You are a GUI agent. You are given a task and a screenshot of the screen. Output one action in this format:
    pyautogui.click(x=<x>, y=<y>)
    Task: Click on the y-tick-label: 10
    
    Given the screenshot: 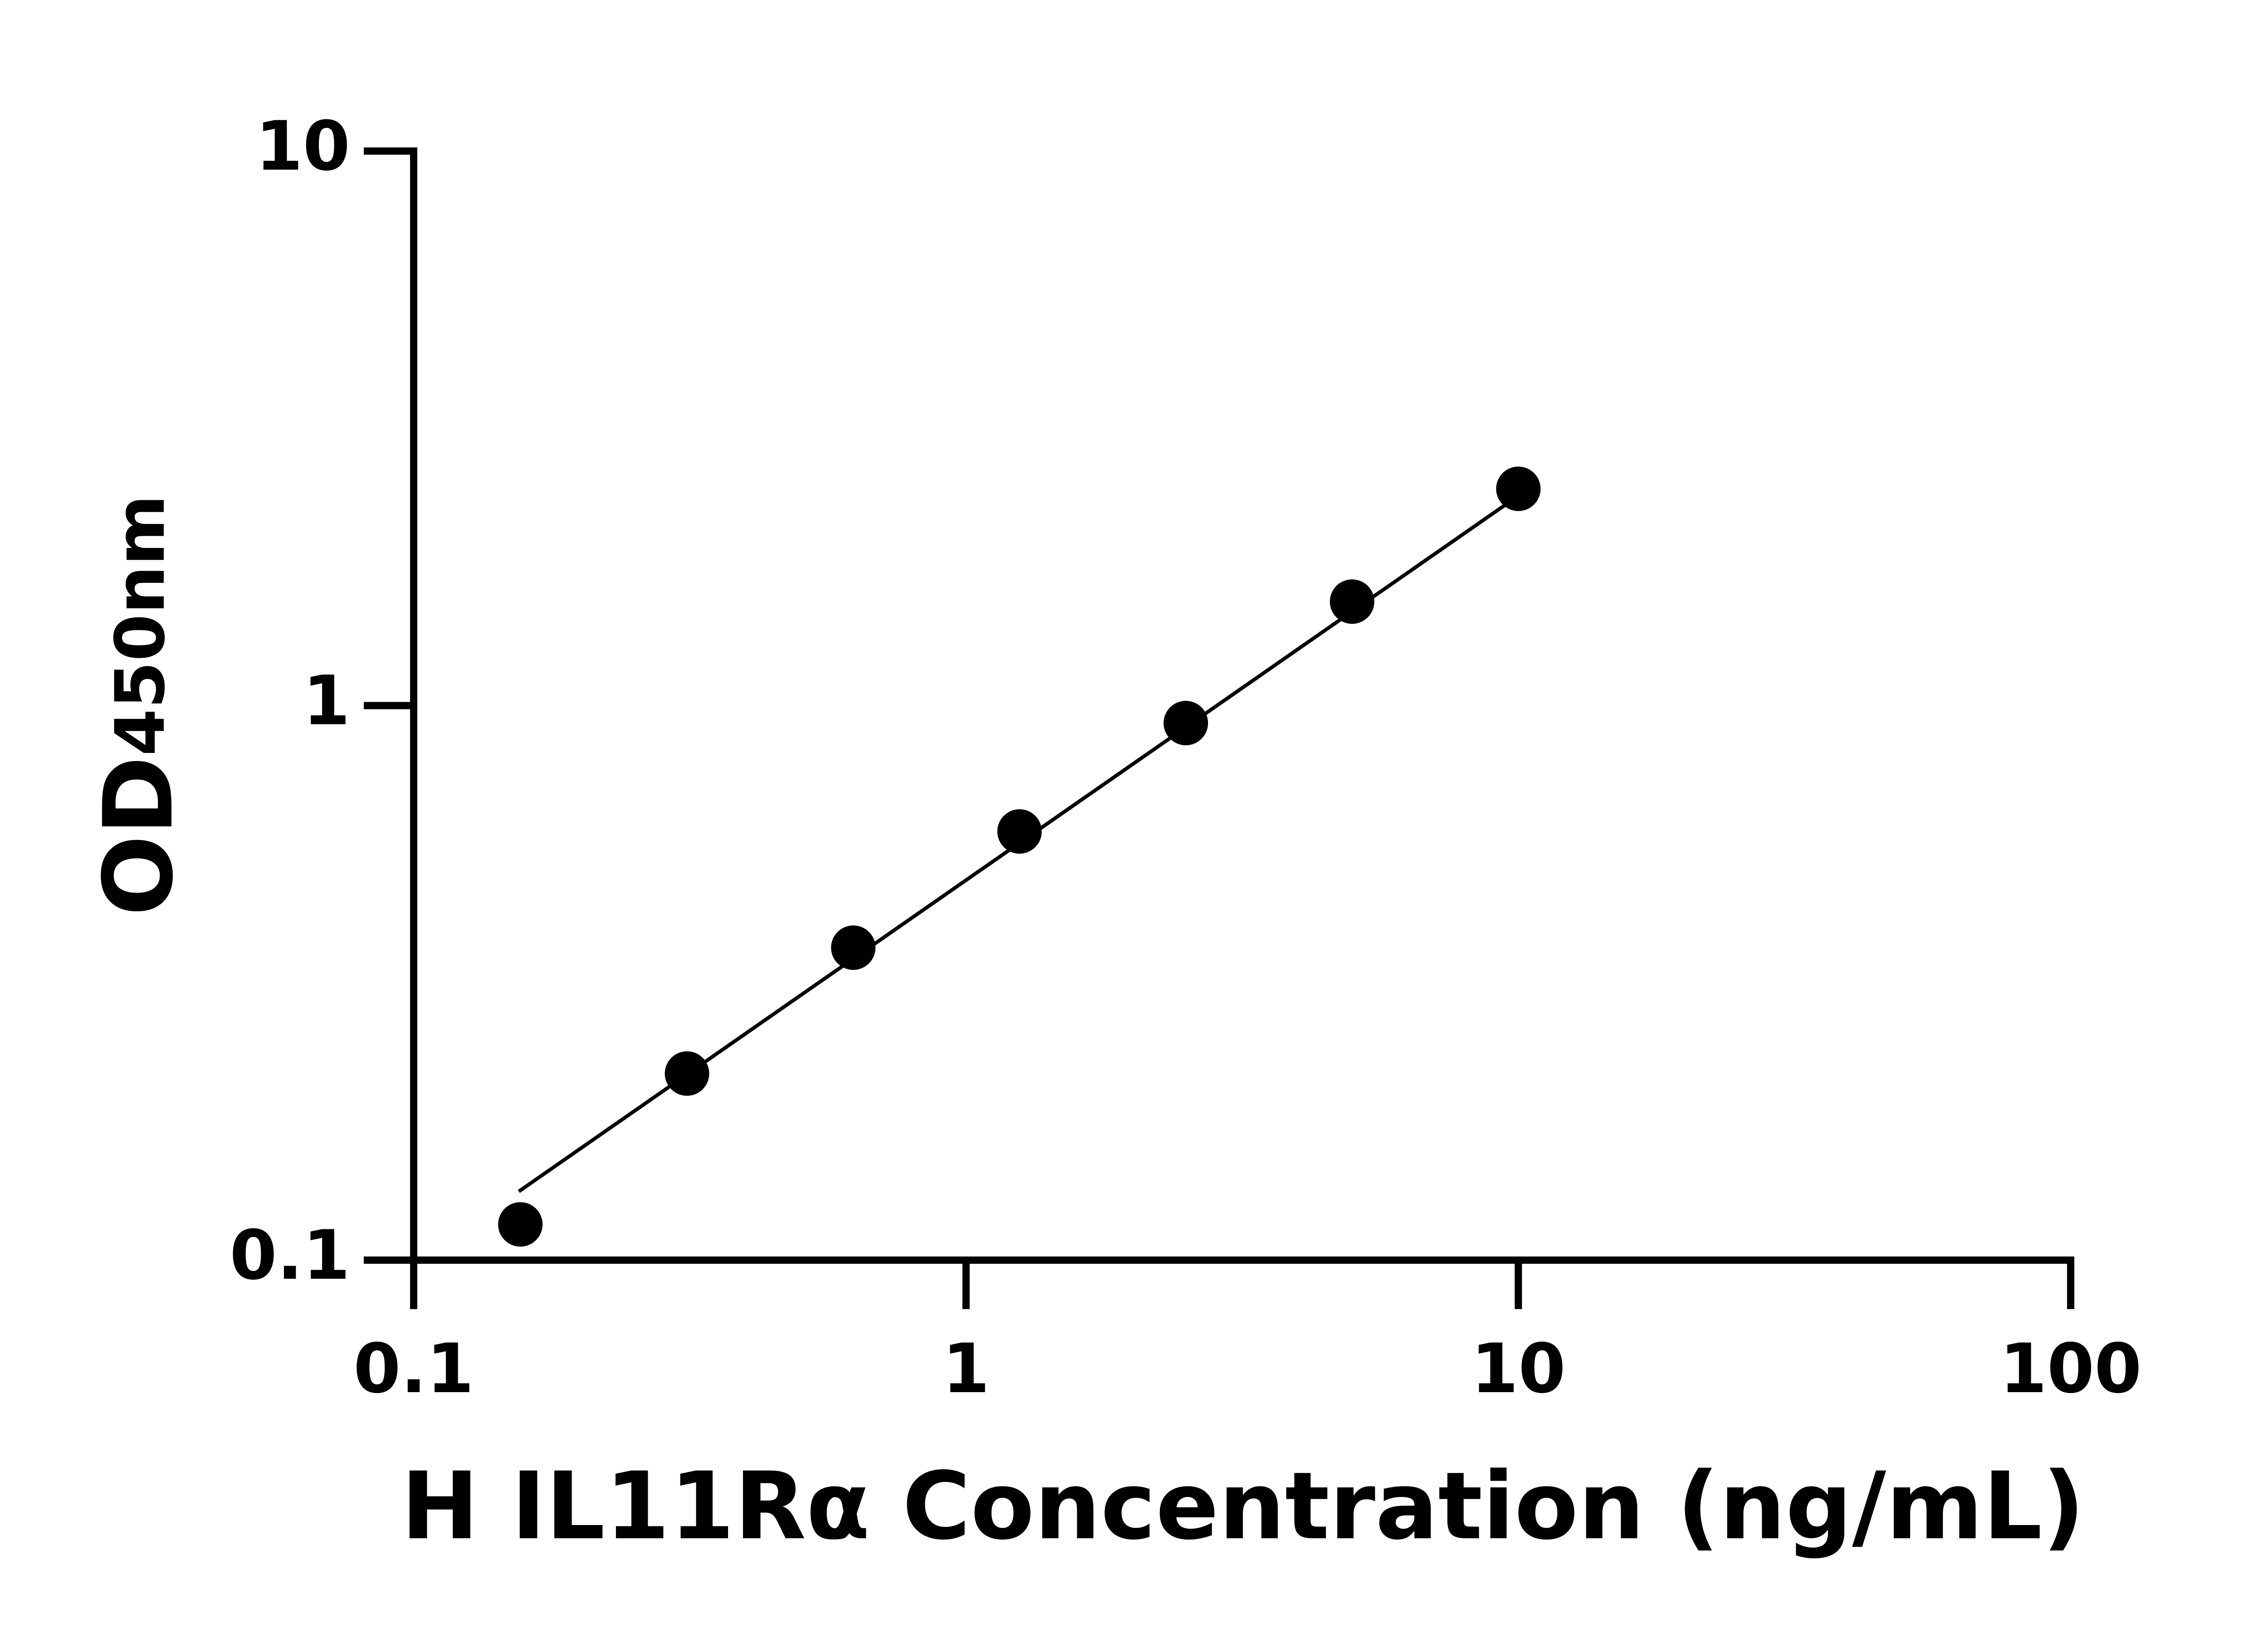 What is the action you would take?
    pyautogui.click(x=303, y=146)
    